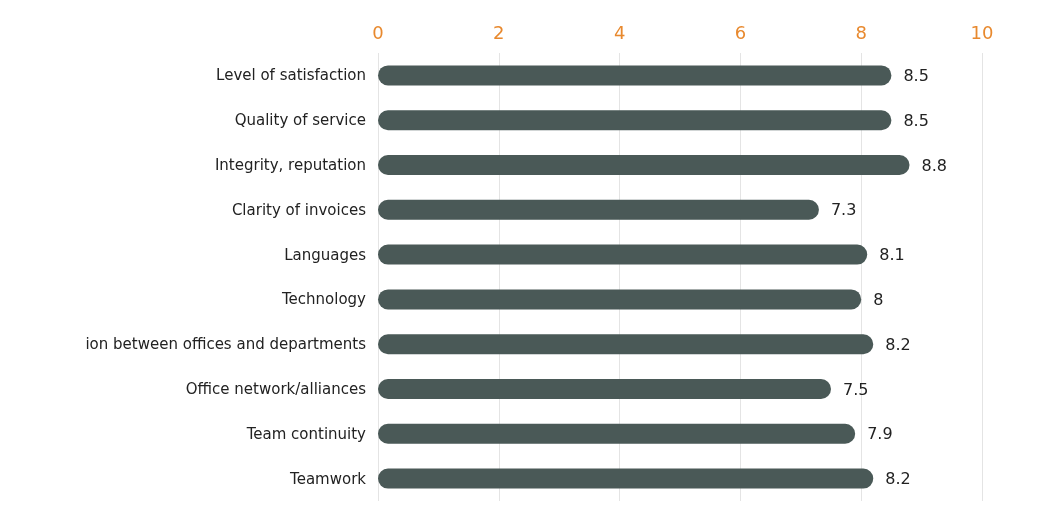  I want to click on y-tick-label: Quality of service, so click(300, 120).